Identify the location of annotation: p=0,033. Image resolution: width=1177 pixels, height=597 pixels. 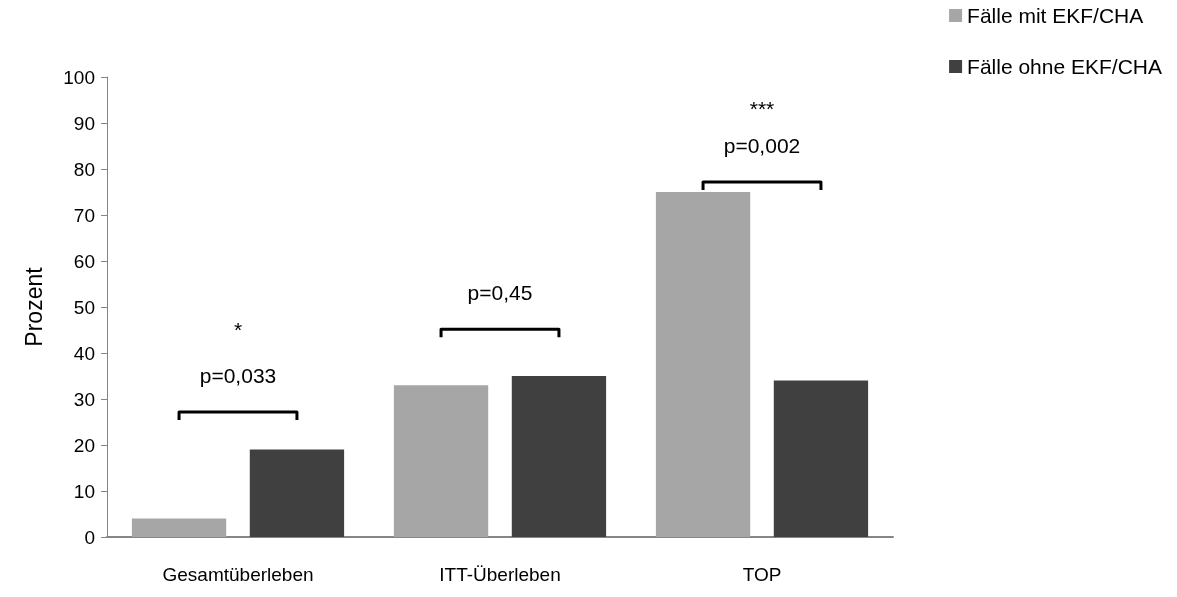
(238, 376).